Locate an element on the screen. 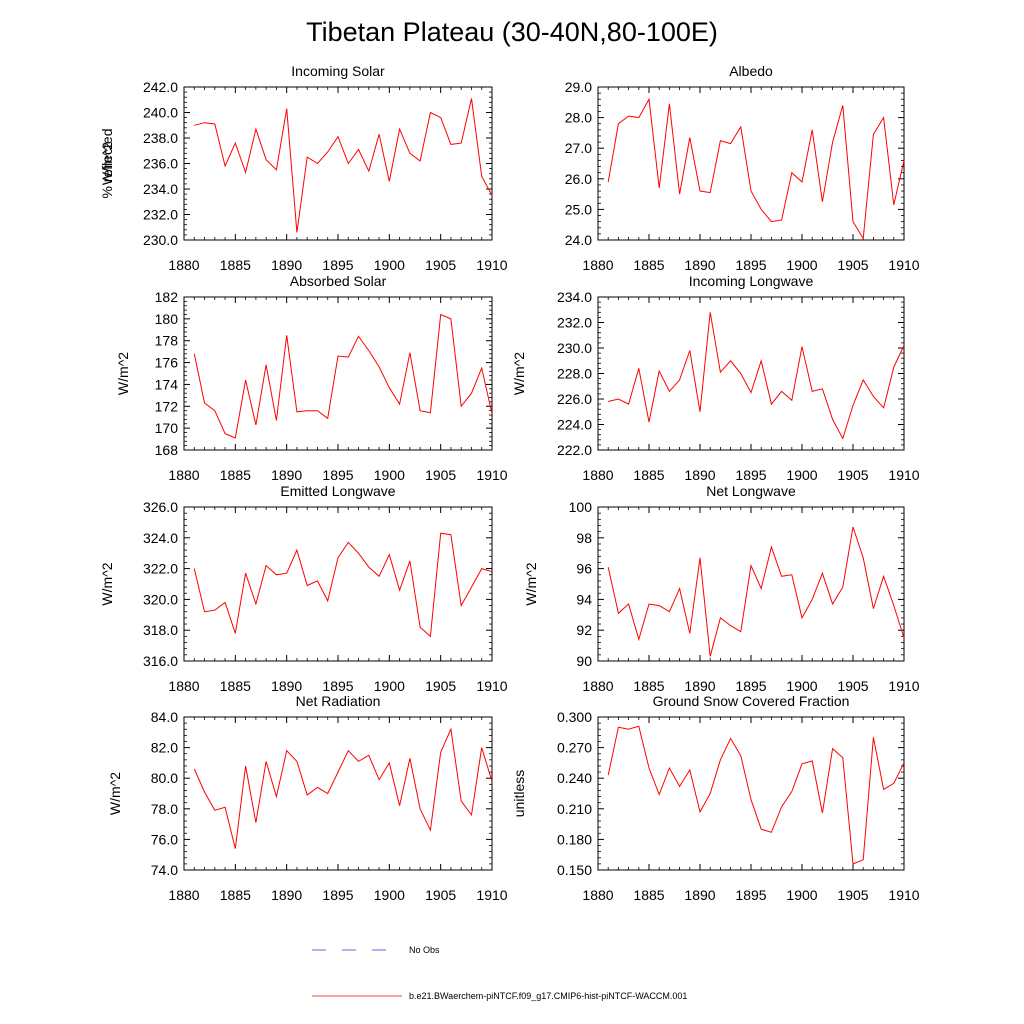 The height and width of the screenshot is (1024, 1024). y-tick-label: 74.0 is located at coordinates (164, 870).